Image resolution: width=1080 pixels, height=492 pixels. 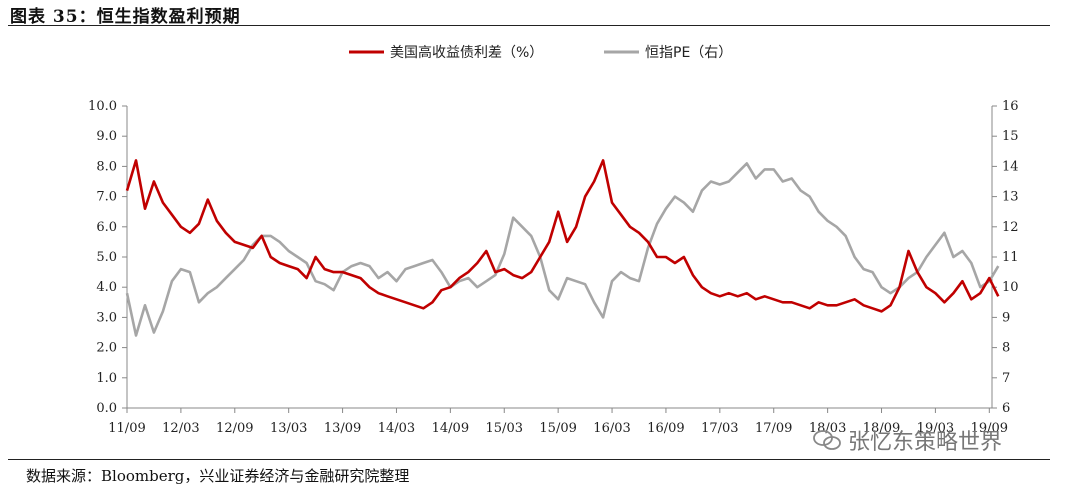 I want to click on x-tick-label: 18/09, so click(x=881, y=428).